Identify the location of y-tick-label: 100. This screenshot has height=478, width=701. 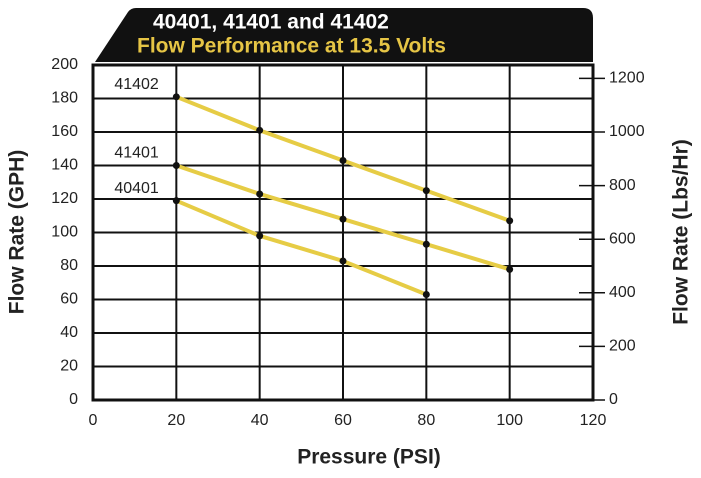
(64, 232).